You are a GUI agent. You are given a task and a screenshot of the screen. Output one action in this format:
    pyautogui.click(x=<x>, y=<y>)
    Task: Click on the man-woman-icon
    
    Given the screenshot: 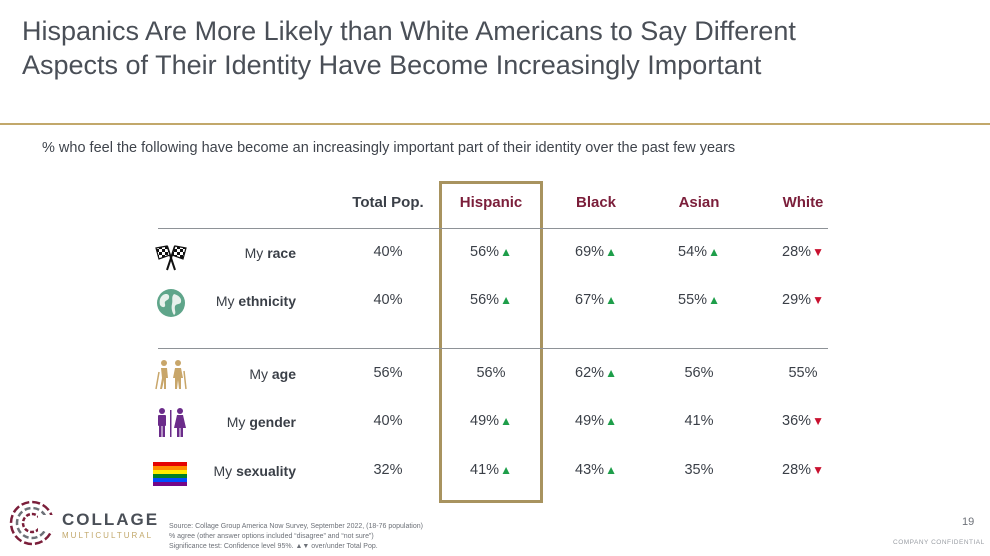 What is the action you would take?
    pyautogui.click(x=172, y=422)
    